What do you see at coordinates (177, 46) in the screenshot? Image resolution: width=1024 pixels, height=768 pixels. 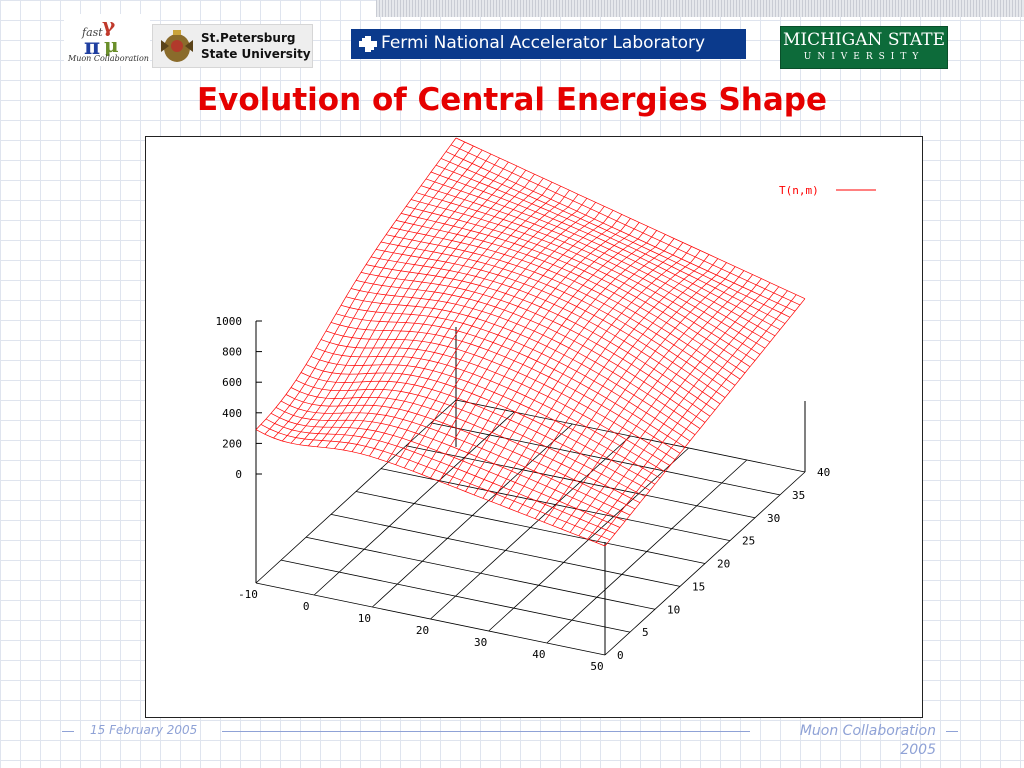 I see `double-eagle-crest-icon` at bounding box center [177, 46].